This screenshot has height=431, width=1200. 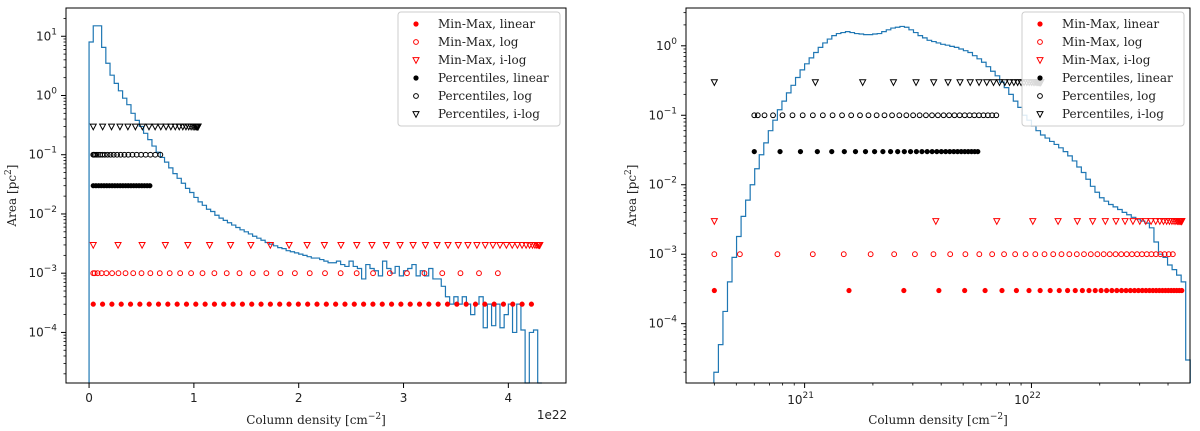 What do you see at coordinates (1005, 420) in the screenshot?
I see `x-axis-label-end: ]` at bounding box center [1005, 420].